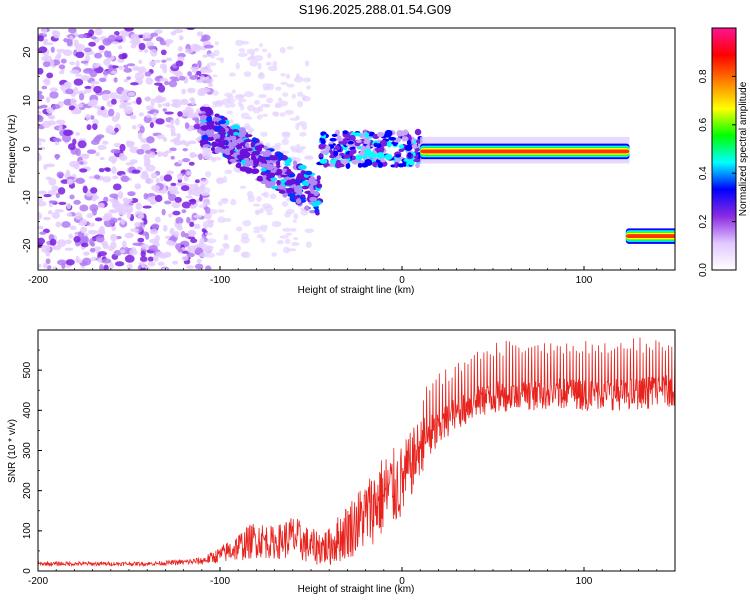 The height and width of the screenshot is (600, 750). What do you see at coordinates (27, 245) in the screenshot?
I see `y-tick-label: -20` at bounding box center [27, 245].